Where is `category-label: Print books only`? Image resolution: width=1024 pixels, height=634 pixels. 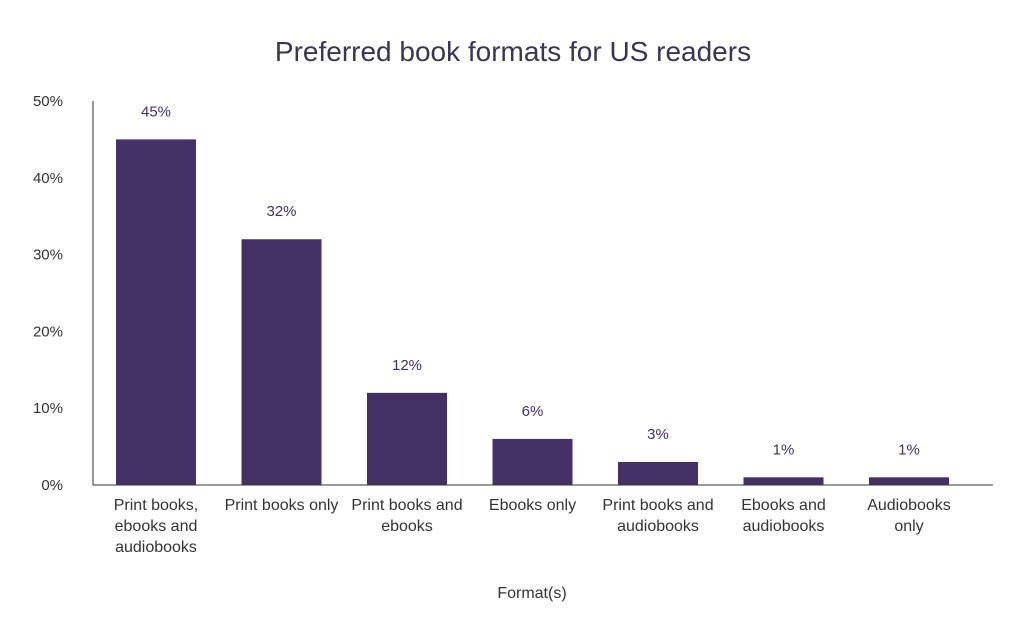
category-label: Print books only is located at coordinates (282, 505).